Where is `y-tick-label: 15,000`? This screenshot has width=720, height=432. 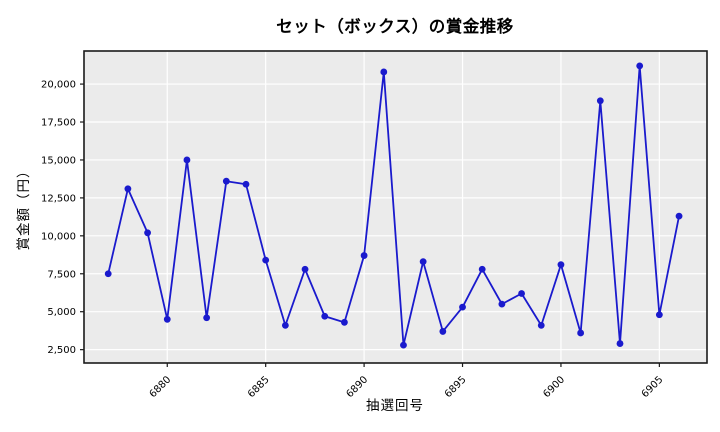 y-tick-label: 15,000 is located at coordinates (58, 160).